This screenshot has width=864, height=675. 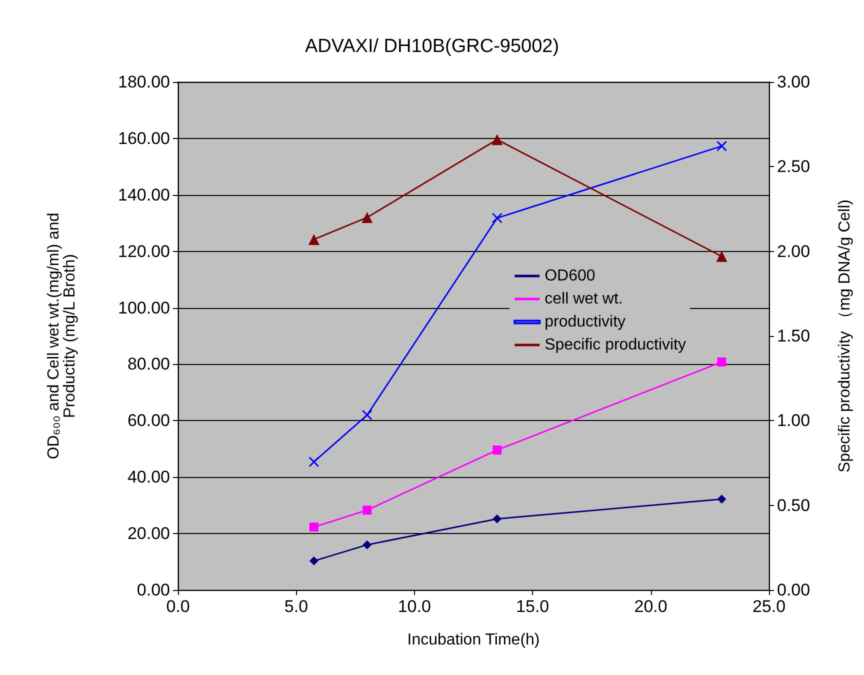 I want to click on x-tick-label: 5.0, so click(x=296, y=606).